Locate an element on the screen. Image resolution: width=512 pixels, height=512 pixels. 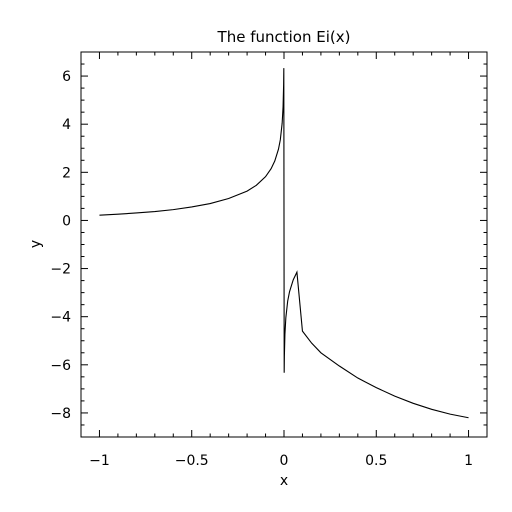
x-tick-label: 1 is located at coordinates (468, 461).